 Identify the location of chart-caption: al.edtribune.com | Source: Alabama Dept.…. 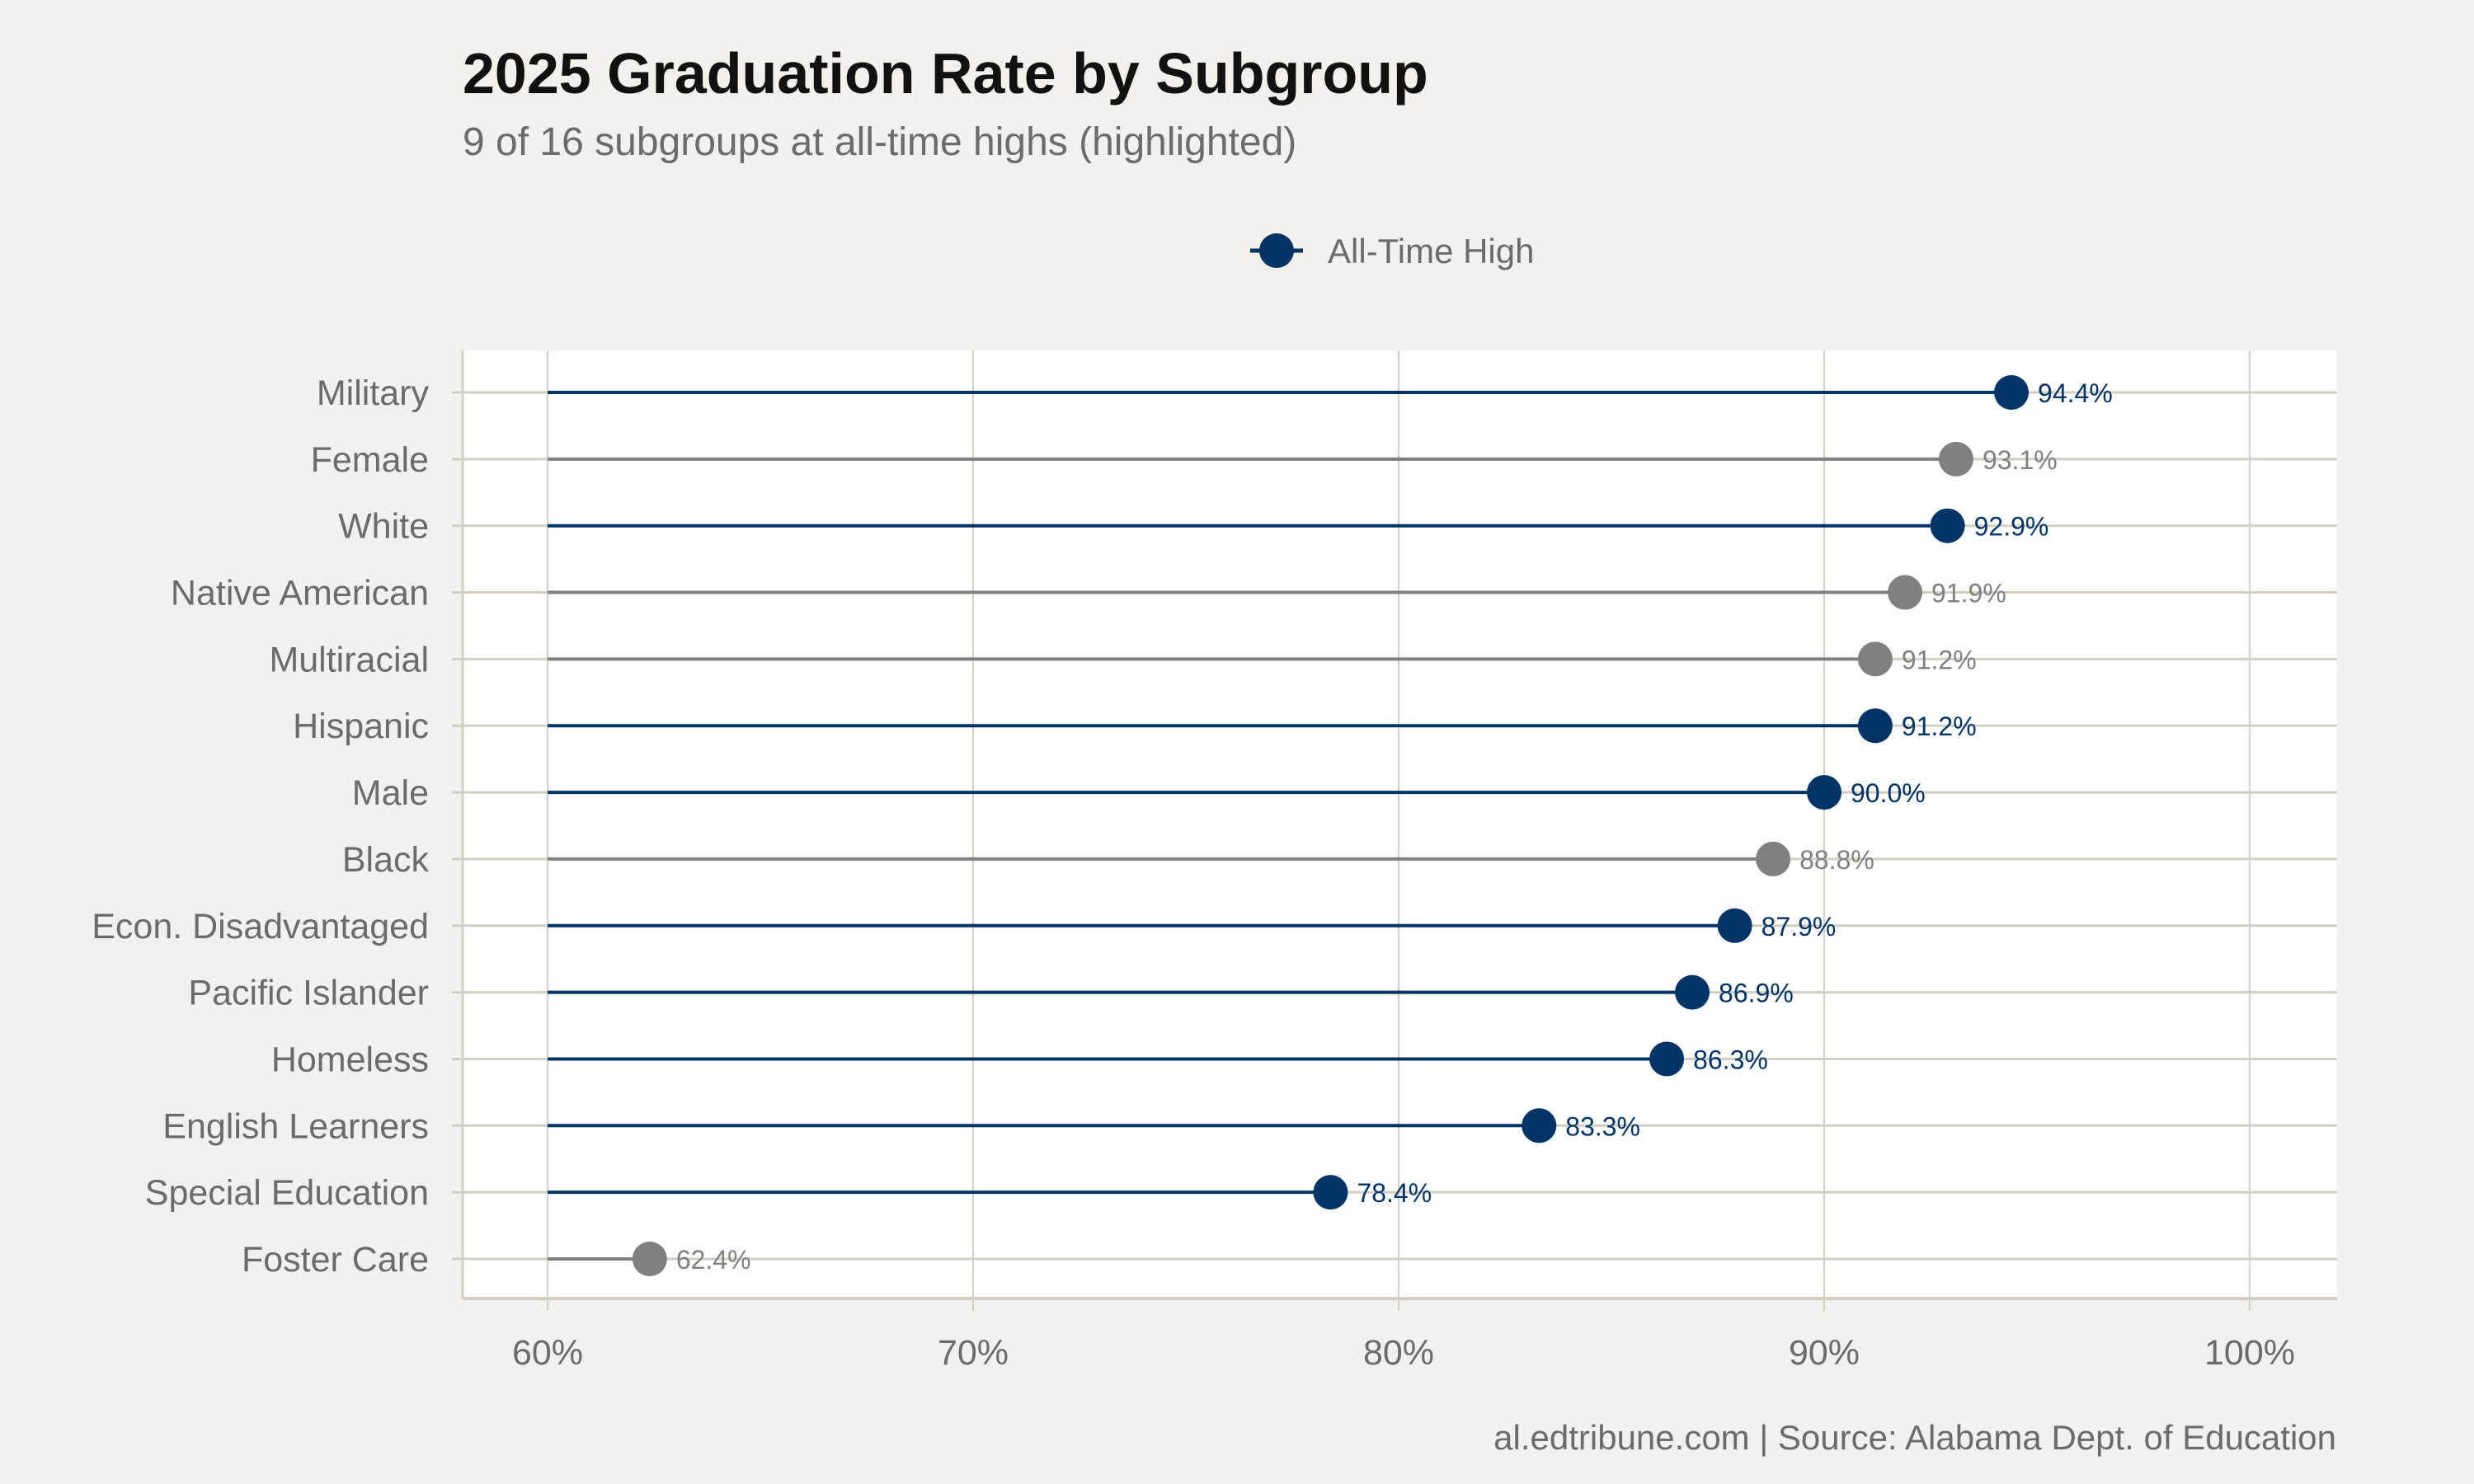
(1914, 1437).